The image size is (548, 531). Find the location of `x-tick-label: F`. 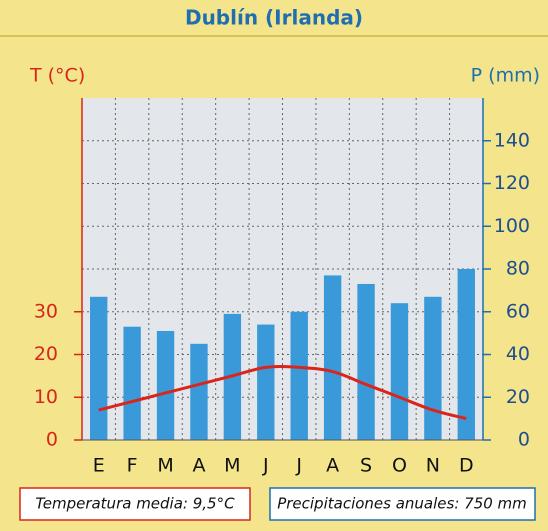

x-tick-label: F is located at coordinates (132, 466).